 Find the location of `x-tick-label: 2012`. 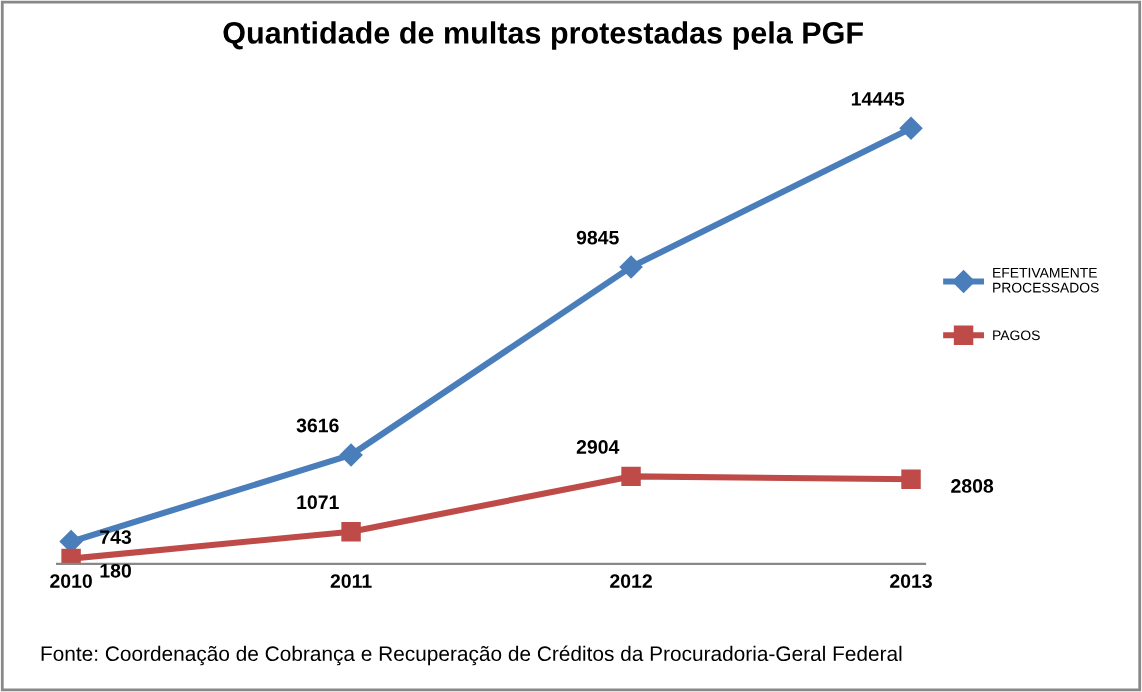

x-tick-label: 2012 is located at coordinates (631, 581).